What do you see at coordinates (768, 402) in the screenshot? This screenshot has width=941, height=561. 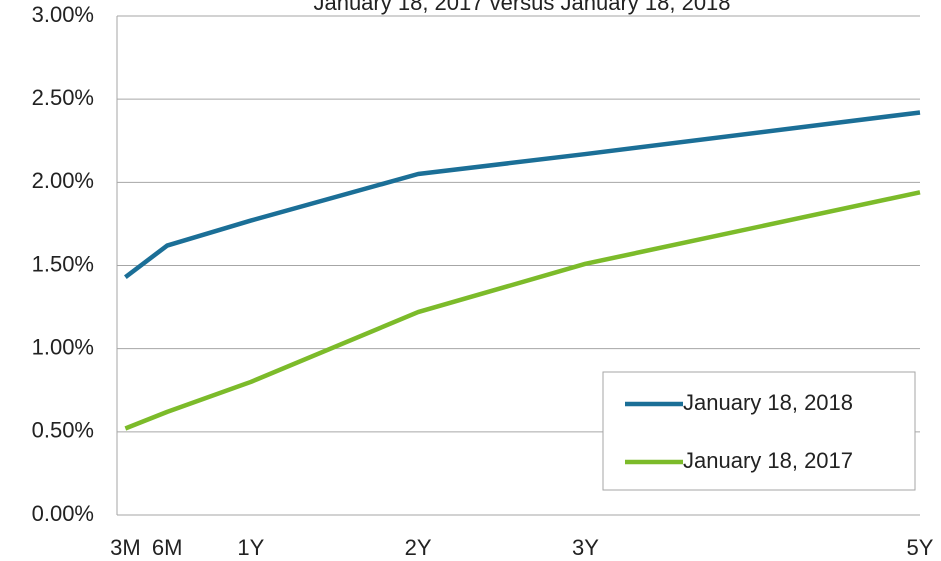 I see `legend-label: January 18, 2018` at bounding box center [768, 402].